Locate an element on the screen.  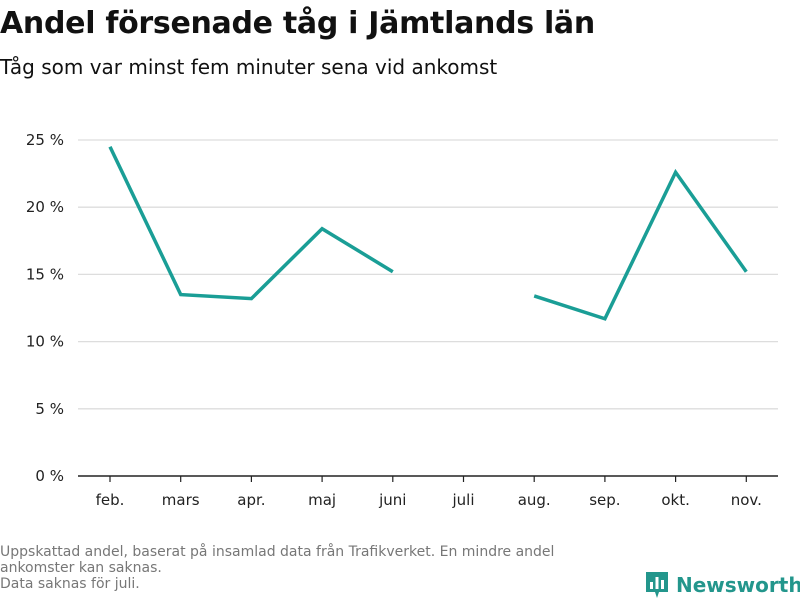
y-tick-label: 5 % is located at coordinates (49, 409).